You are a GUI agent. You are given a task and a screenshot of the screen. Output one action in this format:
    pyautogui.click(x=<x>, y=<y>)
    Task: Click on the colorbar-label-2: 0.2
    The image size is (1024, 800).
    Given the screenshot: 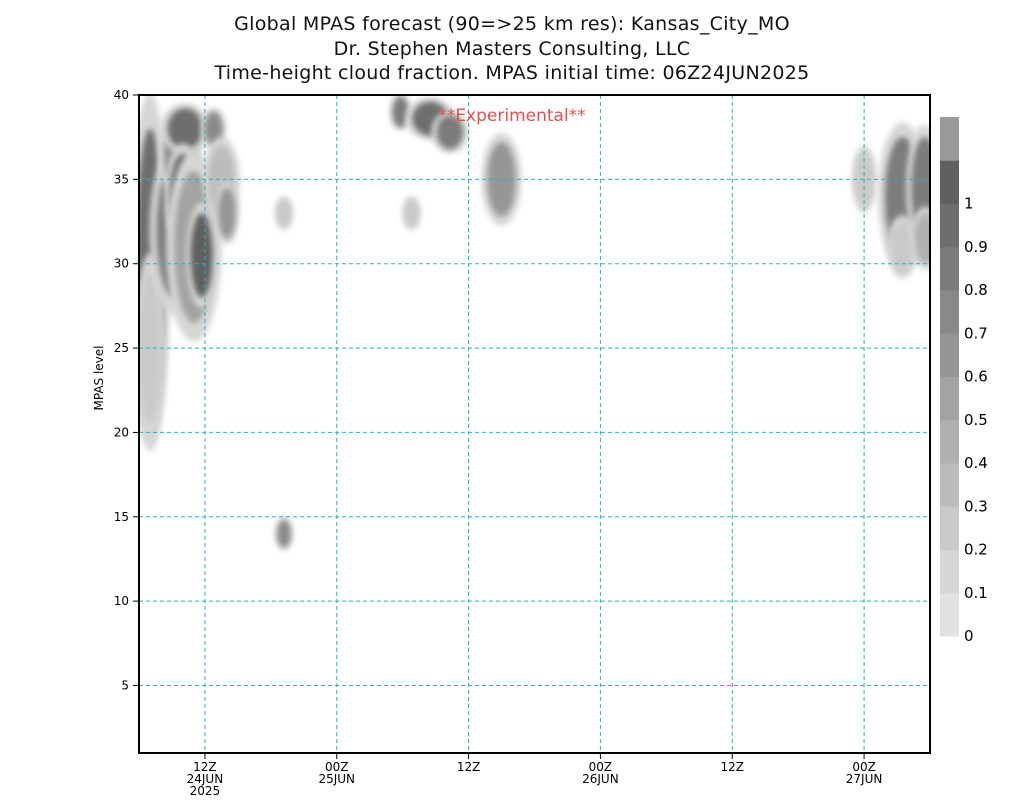 What is the action you would take?
    pyautogui.click(x=976, y=550)
    